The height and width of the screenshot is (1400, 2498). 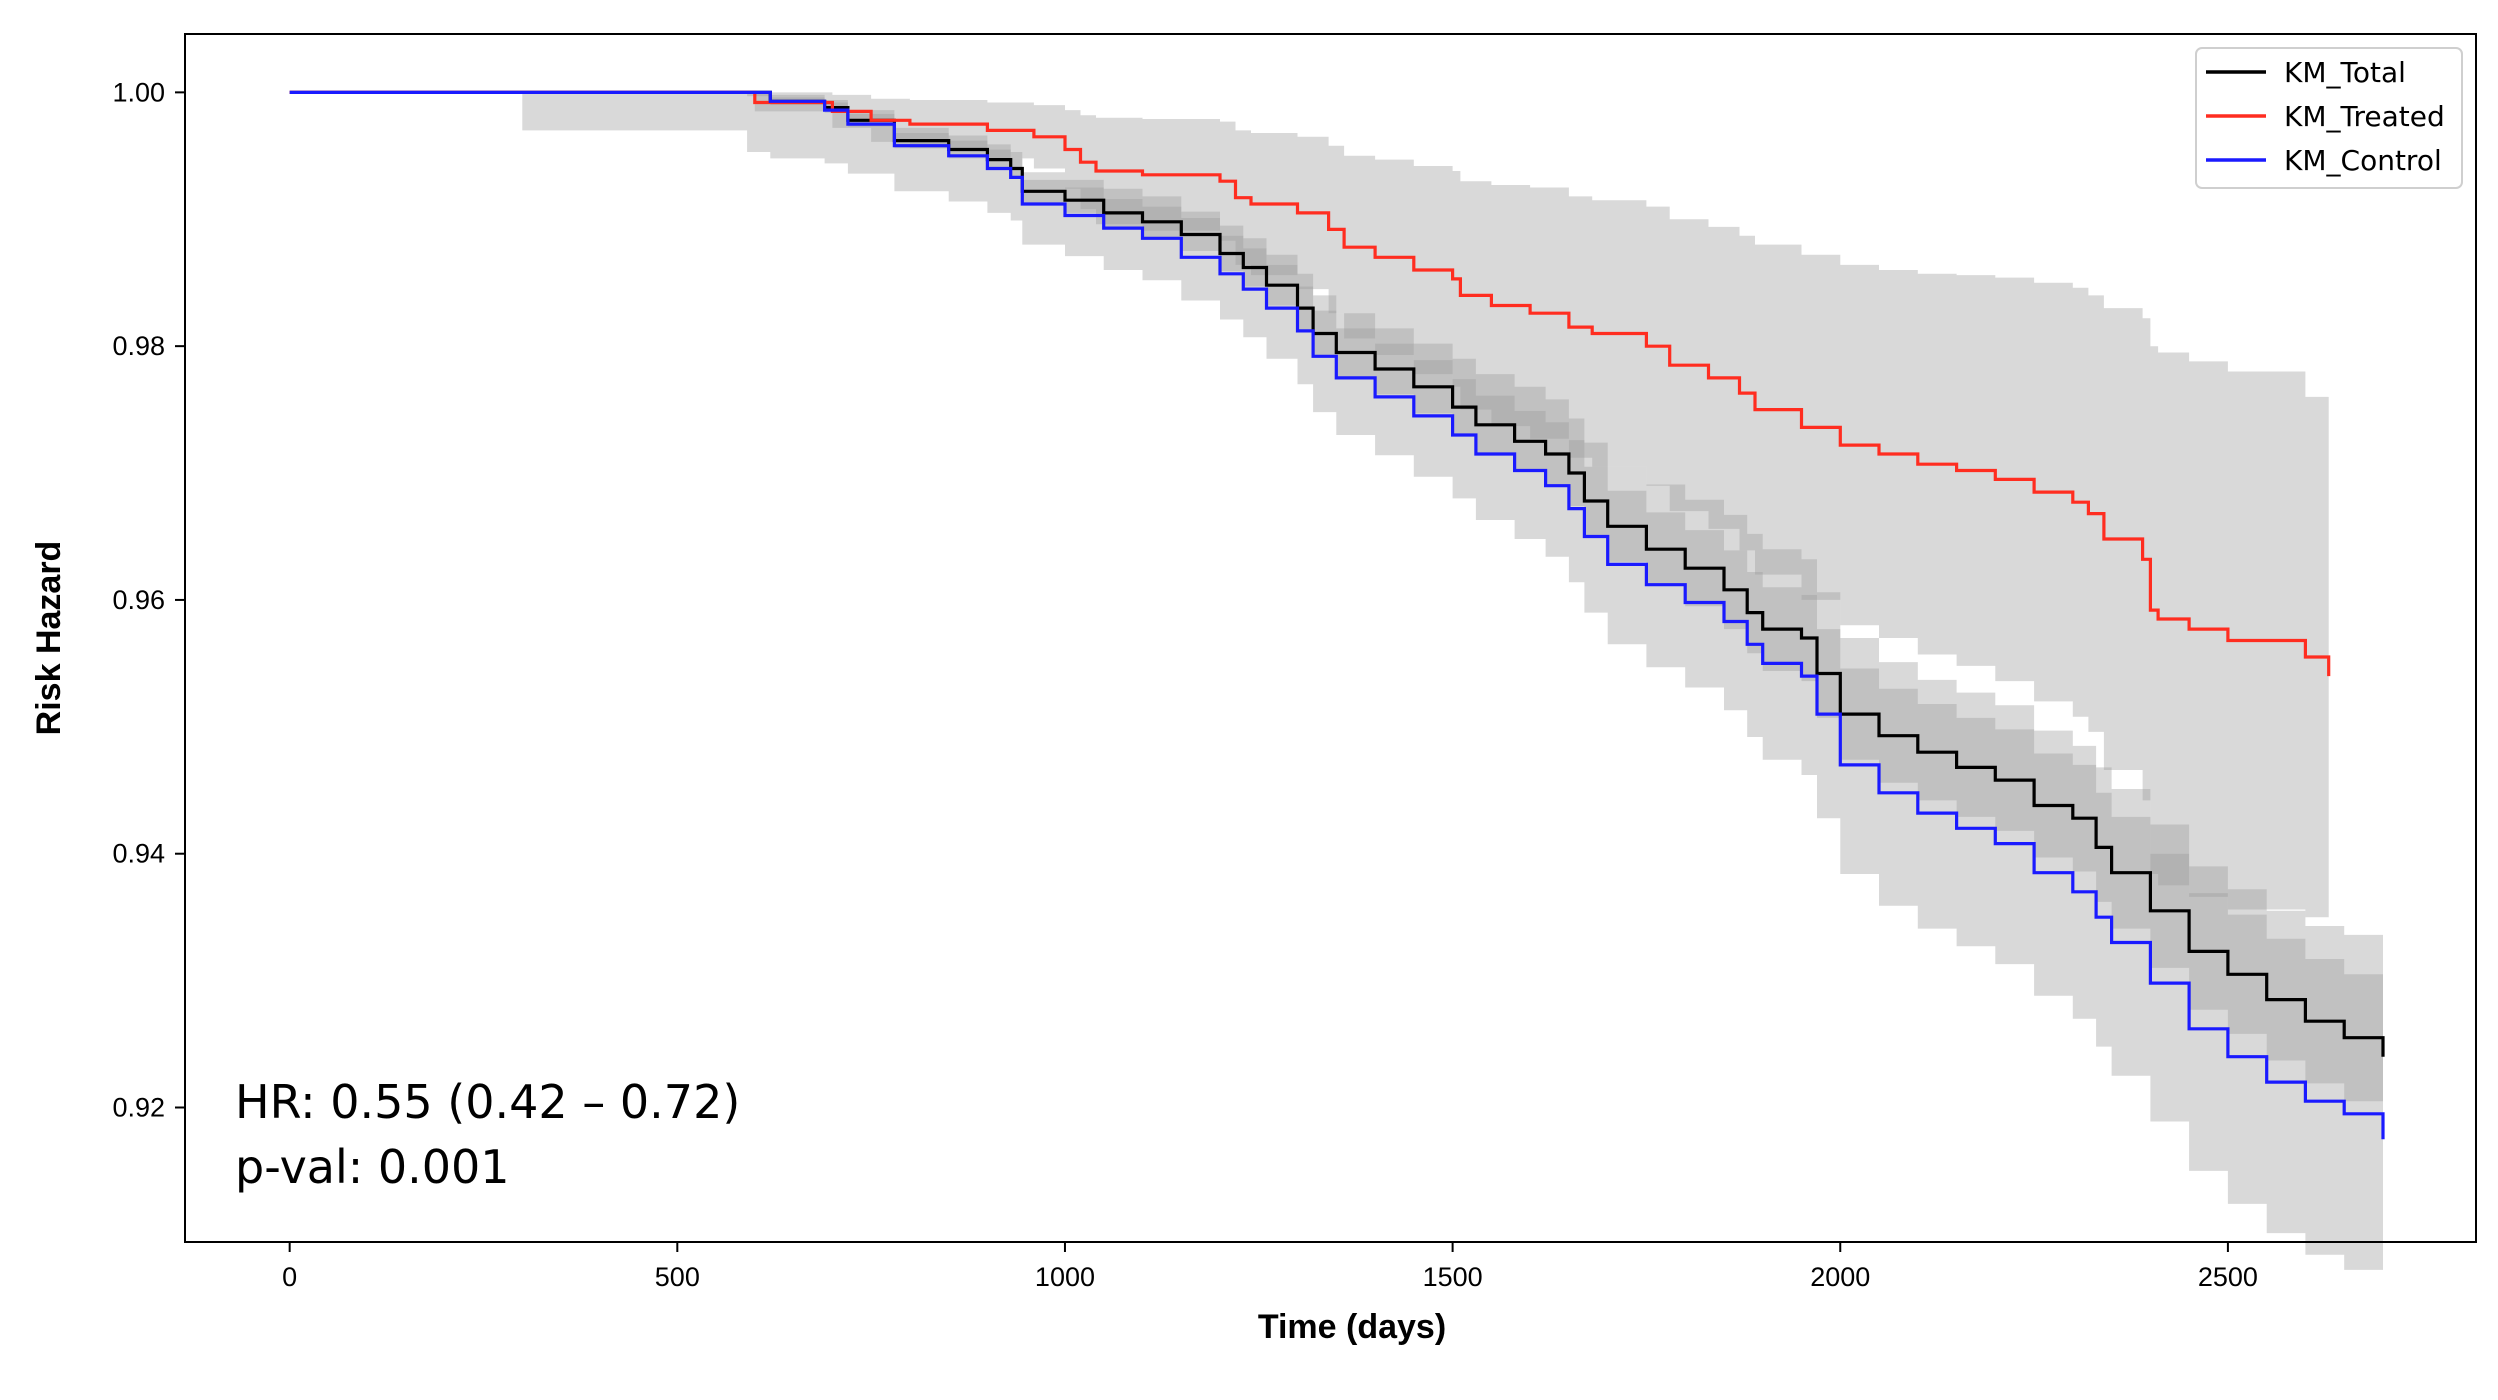 I want to click on p-value-annotation: p-val: 0.001, so click(x=372, y=1167).